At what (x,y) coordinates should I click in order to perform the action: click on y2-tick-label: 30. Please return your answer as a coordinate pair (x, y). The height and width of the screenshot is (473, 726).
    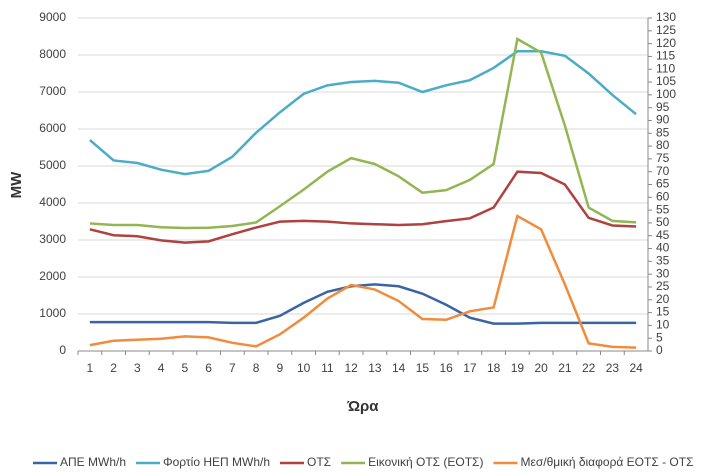
    Looking at the image, I should click on (663, 273).